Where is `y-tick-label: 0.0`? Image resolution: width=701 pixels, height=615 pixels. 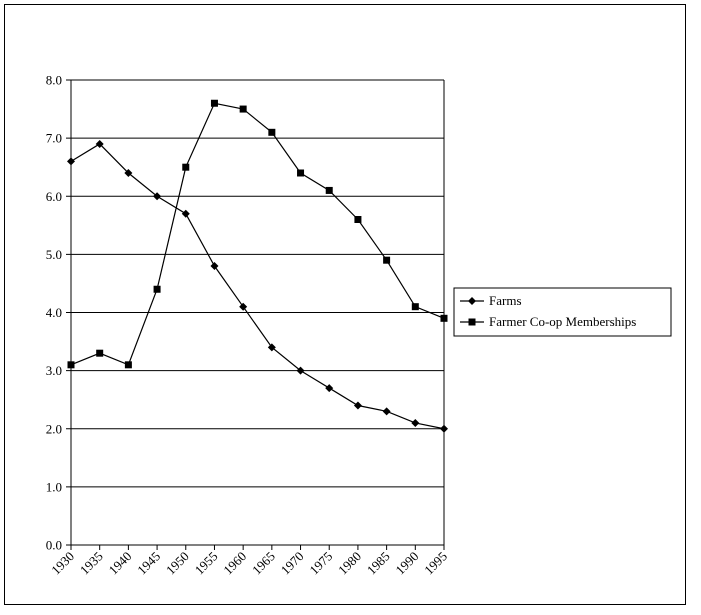
y-tick-label: 0.0 is located at coordinates (54, 545).